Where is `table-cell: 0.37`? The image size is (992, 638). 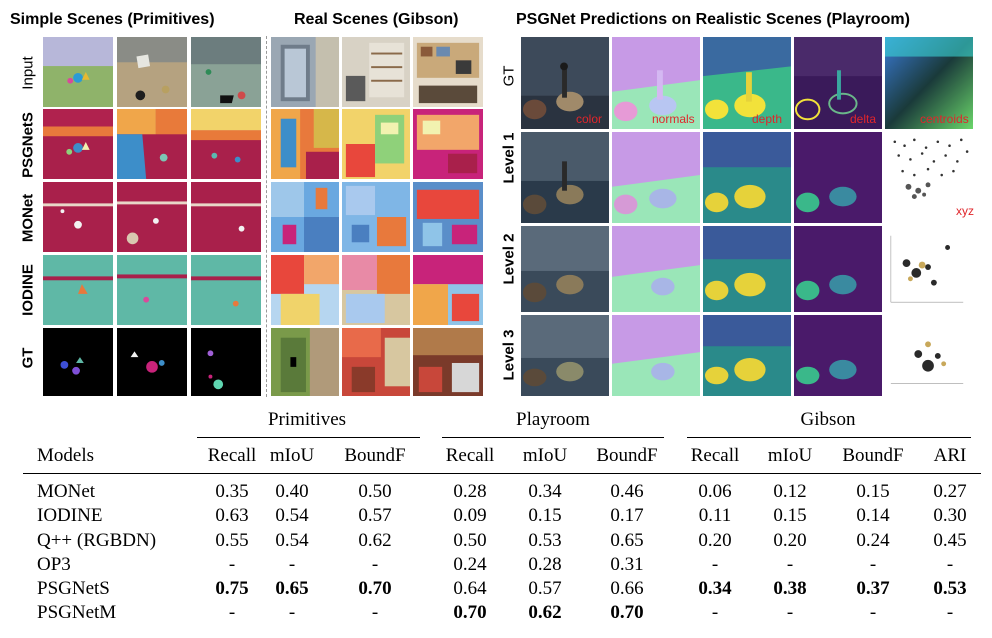
table-cell: 0.37 is located at coordinates (873, 588).